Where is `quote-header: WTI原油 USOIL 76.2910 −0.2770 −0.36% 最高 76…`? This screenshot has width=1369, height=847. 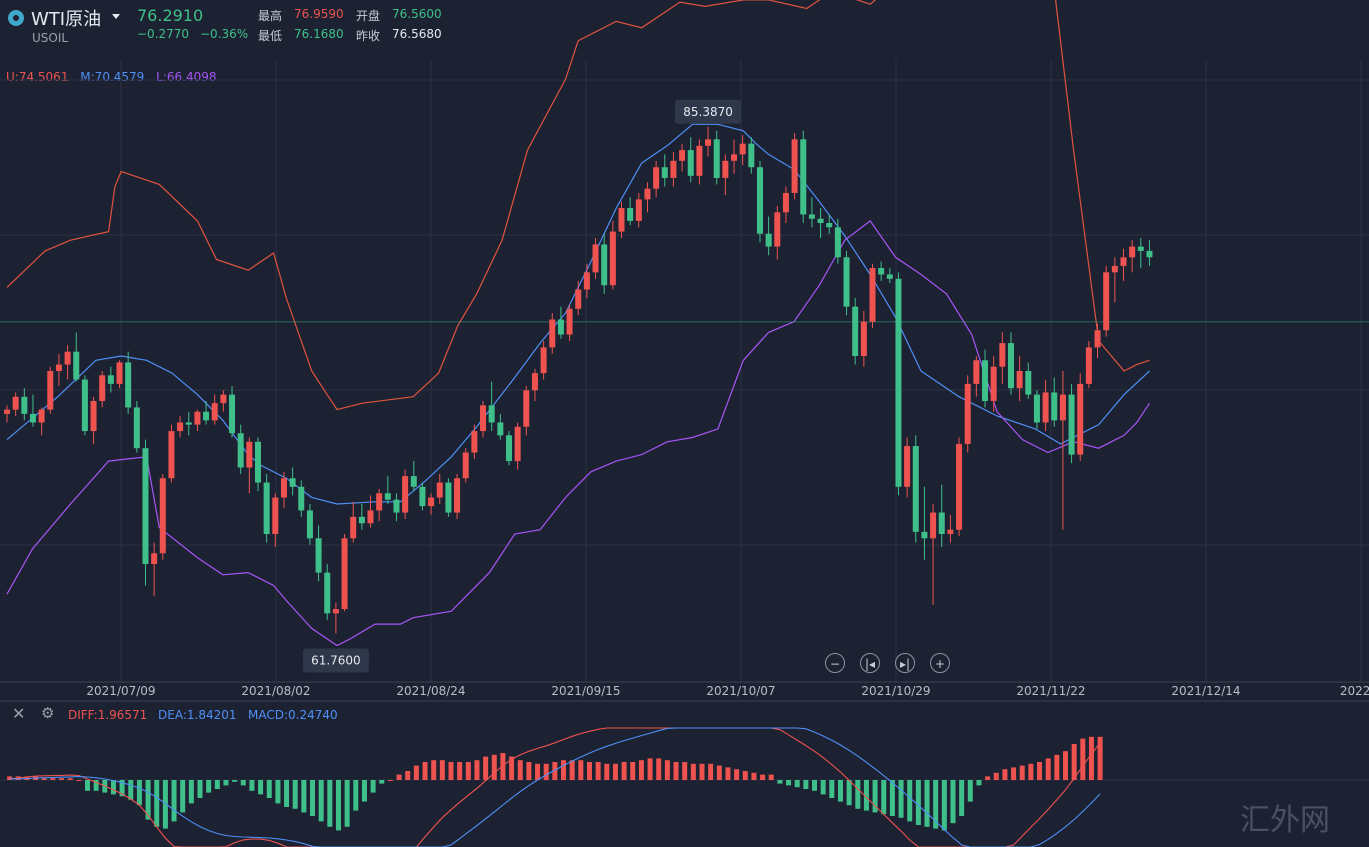 quote-header: WTI原油 USOIL 76.2910 −0.2770 −0.36% 最高 76… is located at coordinates (684, 30).